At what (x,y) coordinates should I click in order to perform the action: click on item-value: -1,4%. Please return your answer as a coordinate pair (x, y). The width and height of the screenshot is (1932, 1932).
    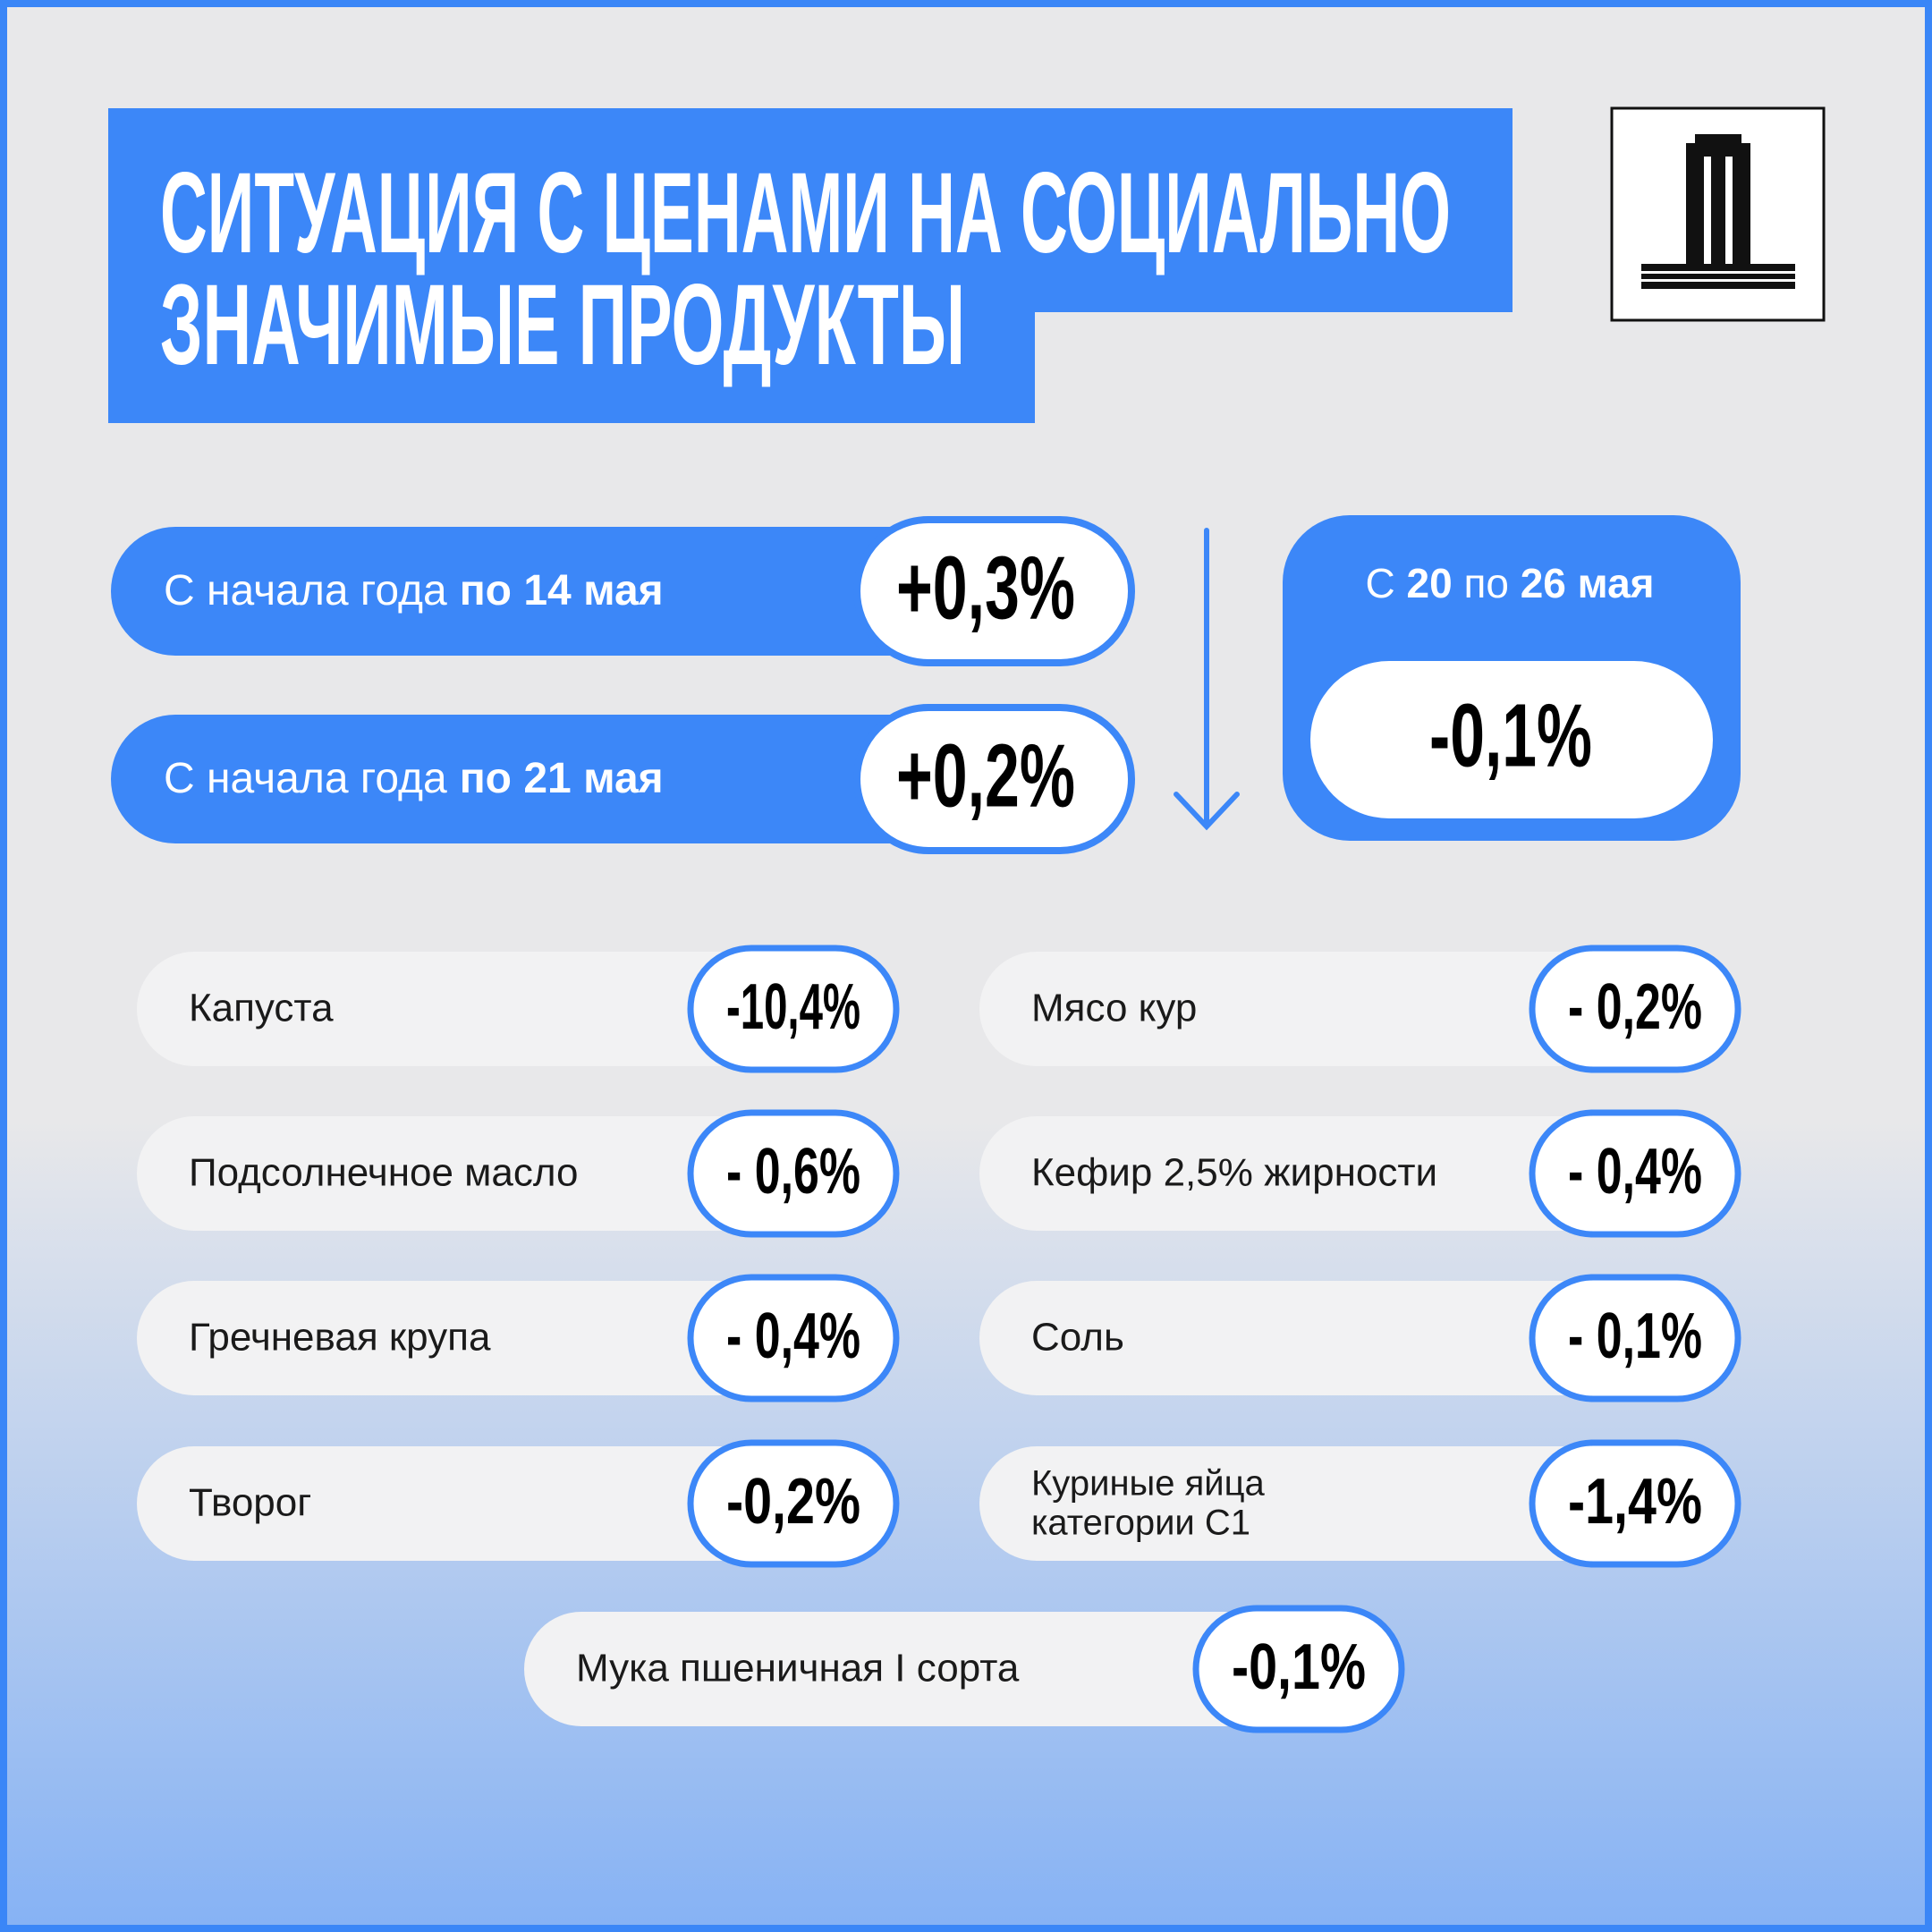
    Looking at the image, I should click on (1635, 1502).